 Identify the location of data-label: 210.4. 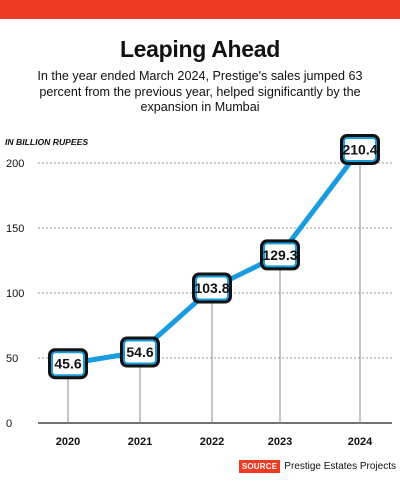
(359, 149).